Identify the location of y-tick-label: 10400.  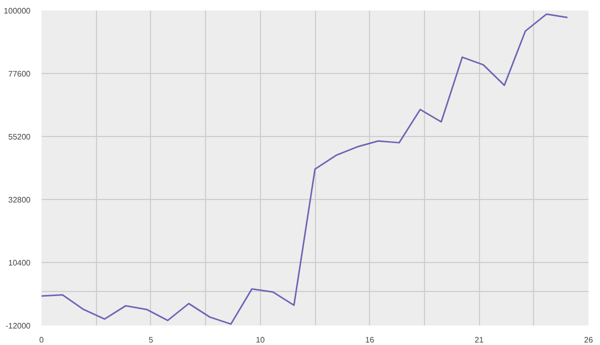
(20, 263).